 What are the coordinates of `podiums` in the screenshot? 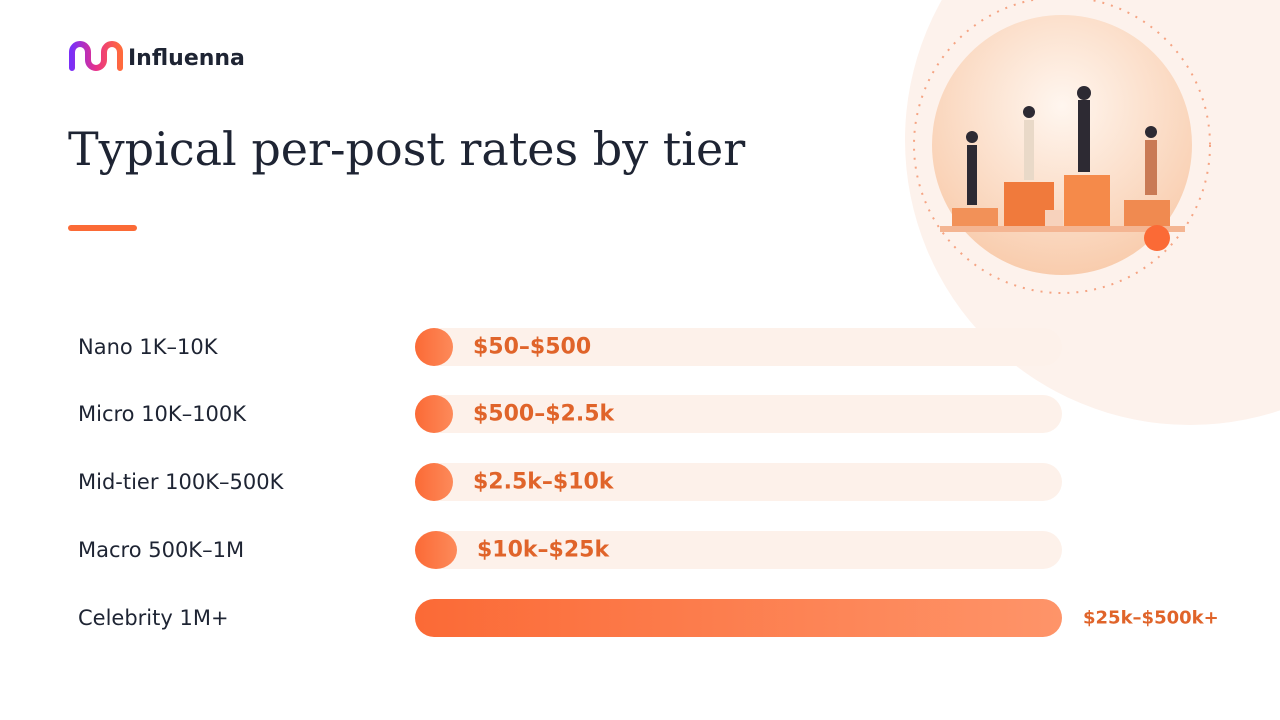 It's located at (1062, 203).